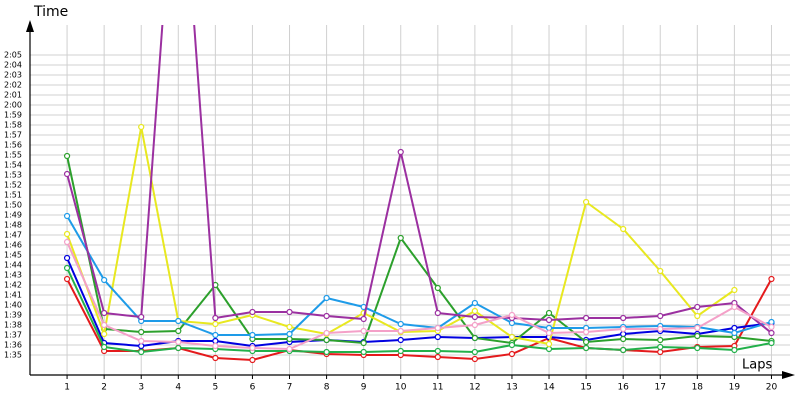  Describe the element at coordinates (30, 26) in the screenshot. I see `y-axis-arrow` at that location.